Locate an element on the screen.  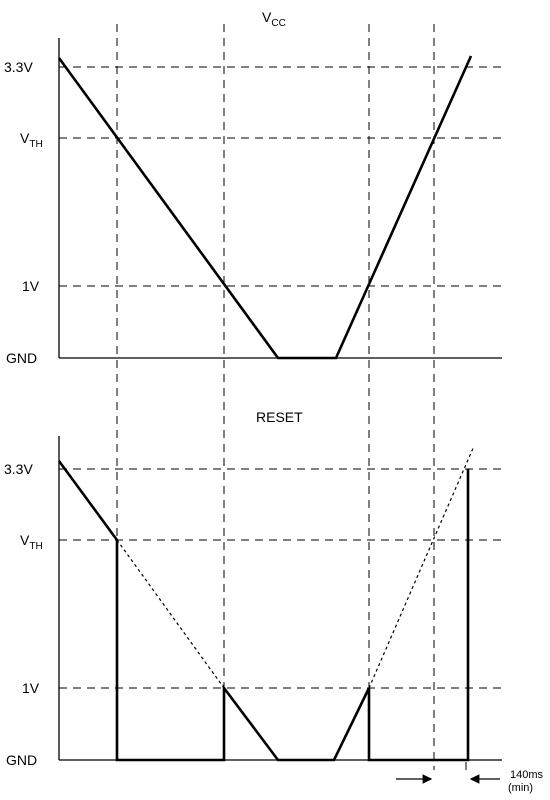
reset-timeout-annotation: 140ms (min) is located at coordinates (470, 778).